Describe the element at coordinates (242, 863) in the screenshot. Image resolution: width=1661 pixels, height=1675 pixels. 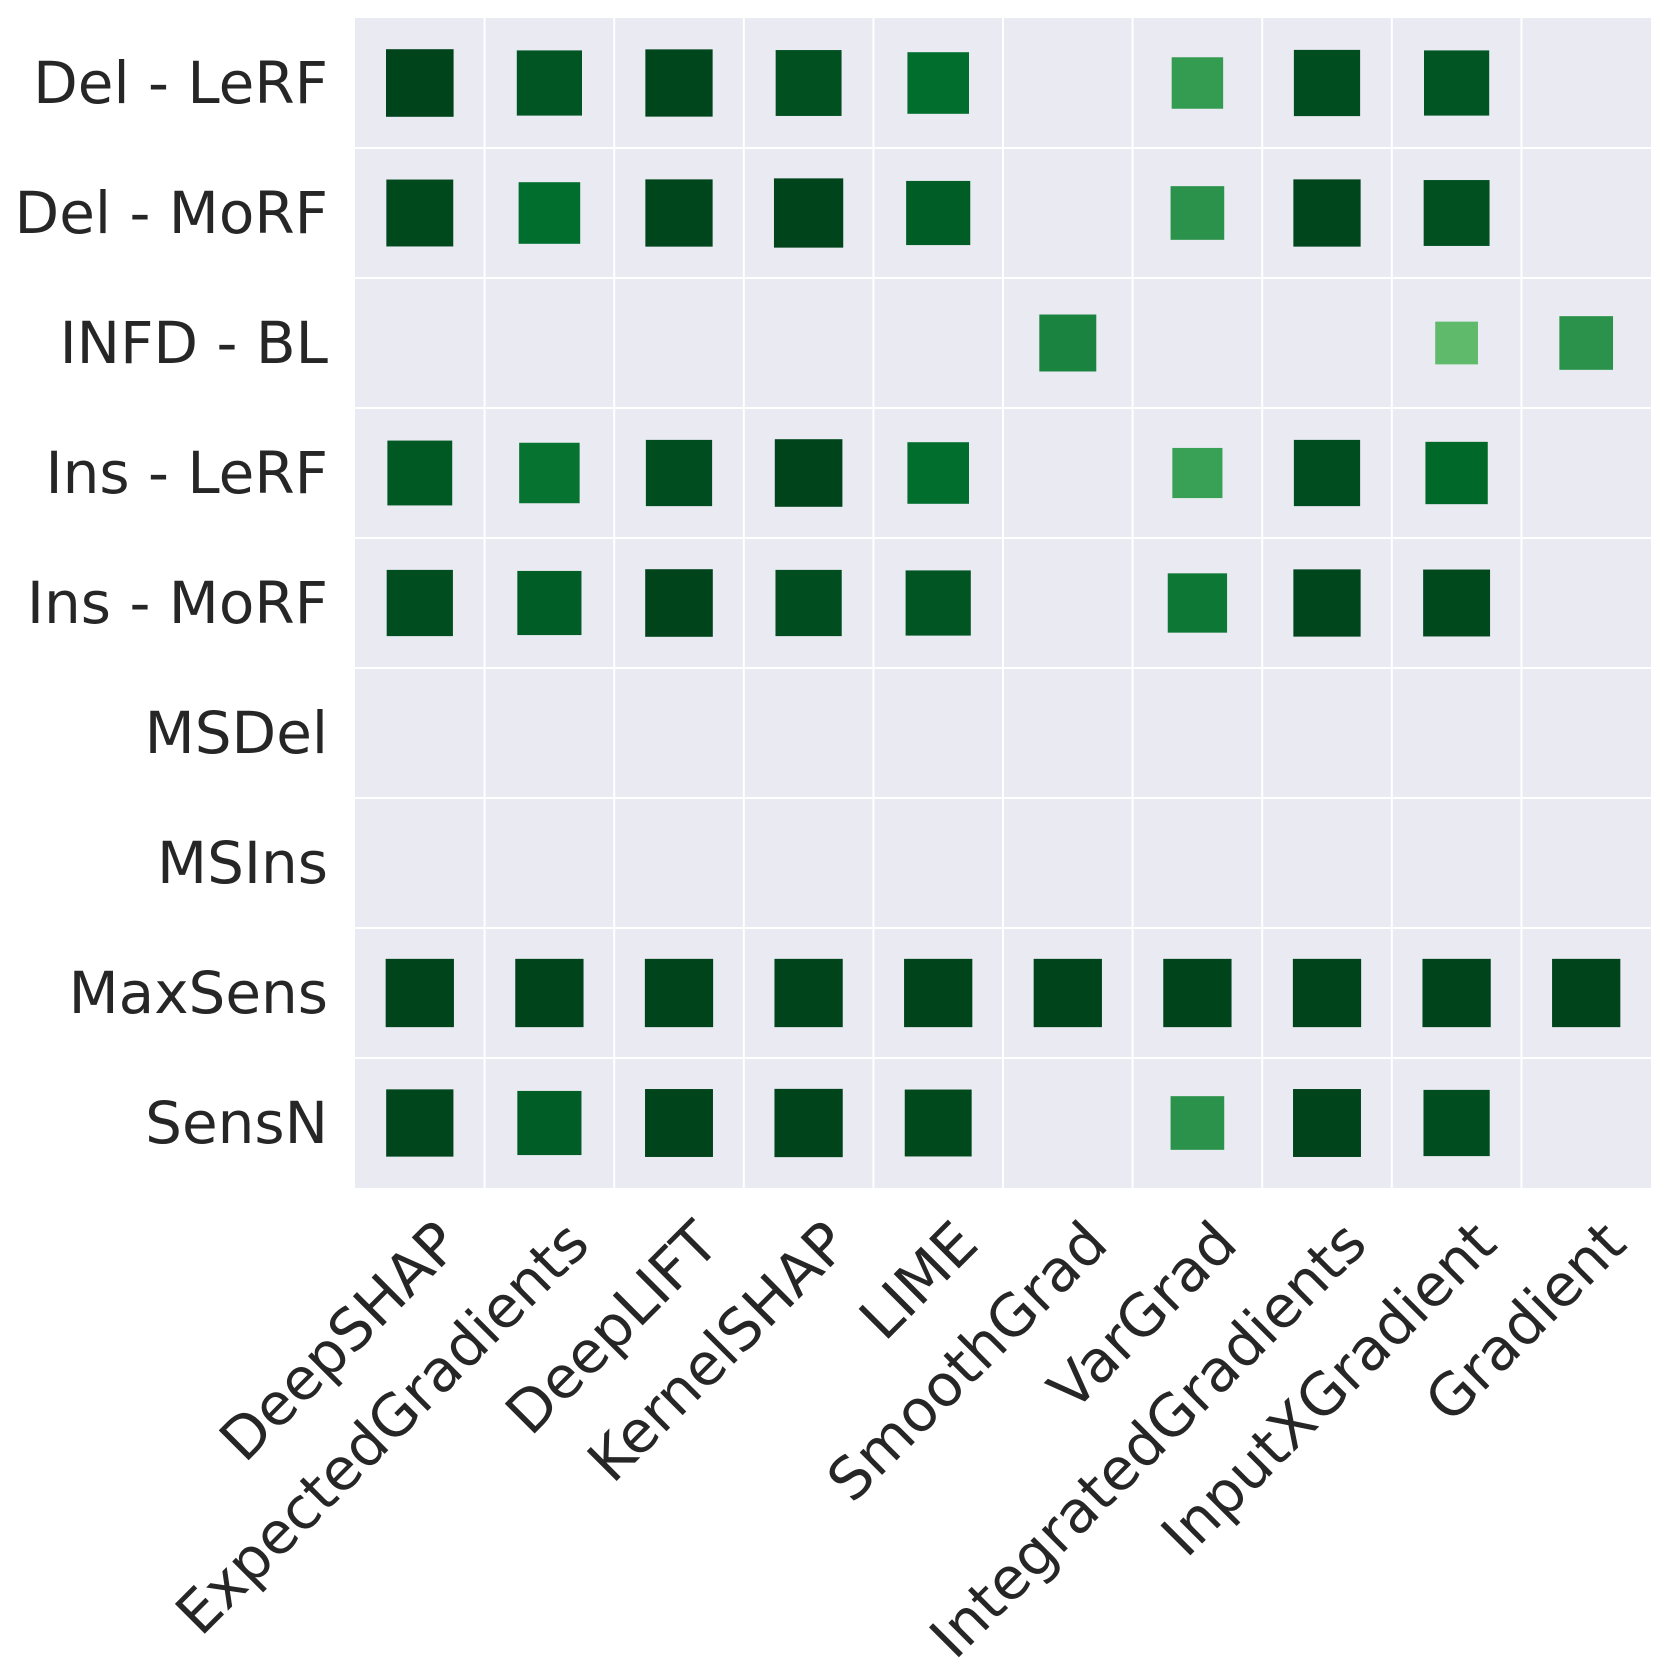
I see `y-tick-label: MSIns` at that location.